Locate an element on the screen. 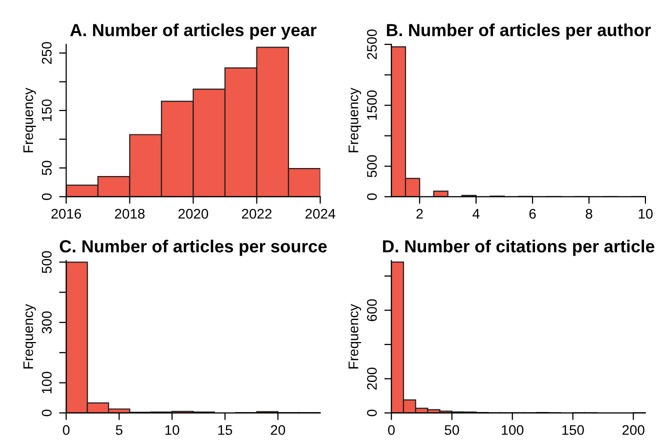 The height and width of the screenshot is (444, 662). x-tick-label: 4 is located at coordinates (476, 213).